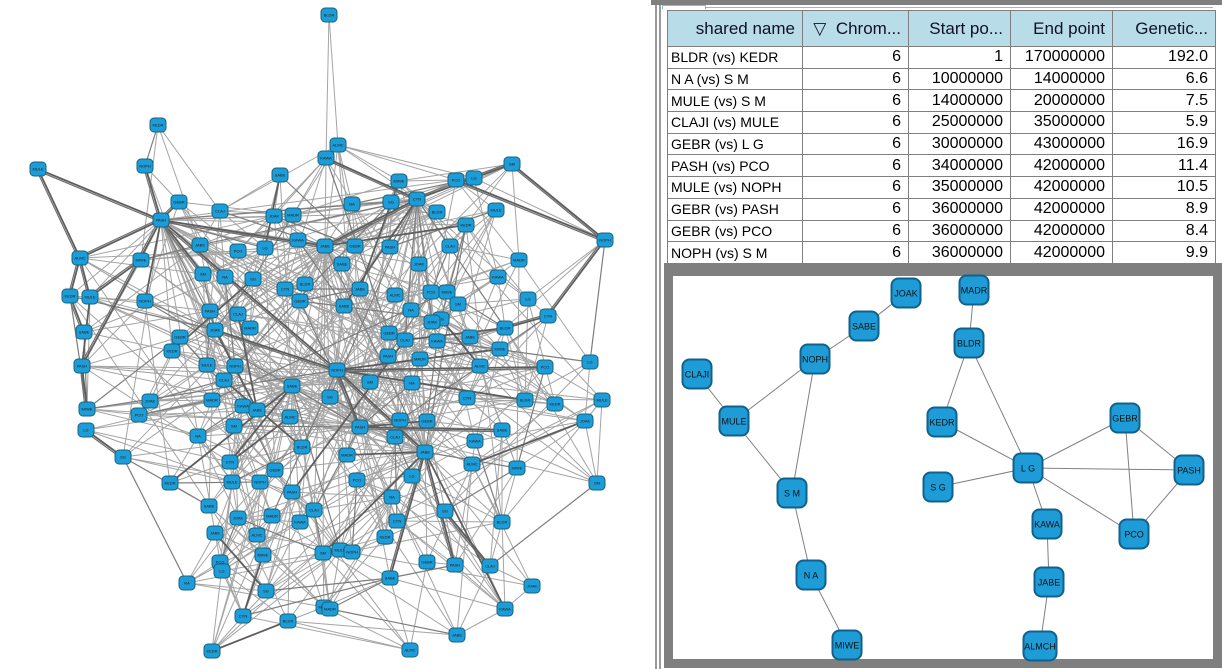 This screenshot has width=1222, height=669. I want to click on svg-text: CLAJI, so click(697, 375).